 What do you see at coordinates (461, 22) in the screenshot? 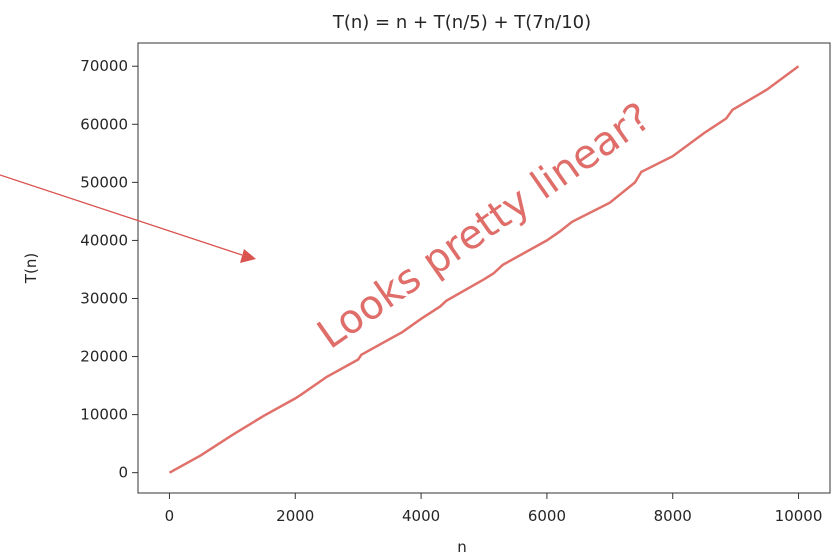
I see `chart-title: T(n) = n + T(n/5) + T(7n/10)` at bounding box center [461, 22].